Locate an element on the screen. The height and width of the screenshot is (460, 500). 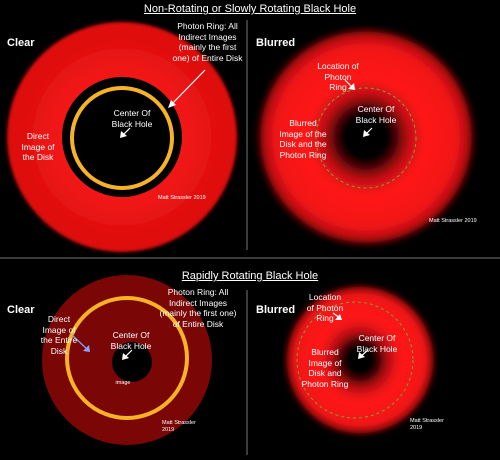
bottom-right-center-label: Center Of Black Hole is located at coordinates (377, 343).